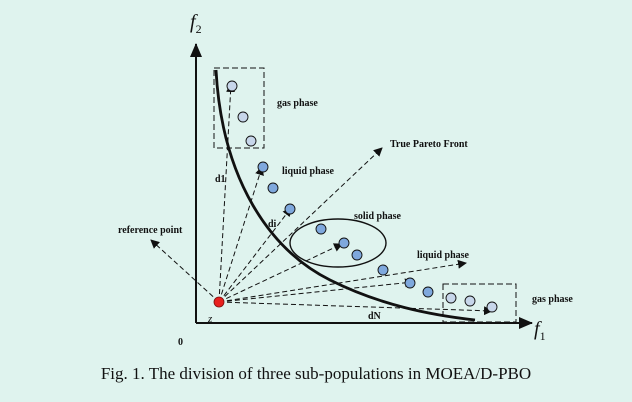  Describe the element at coordinates (378, 216) in the screenshot. I see `solid-phase-label: solid phase` at that location.